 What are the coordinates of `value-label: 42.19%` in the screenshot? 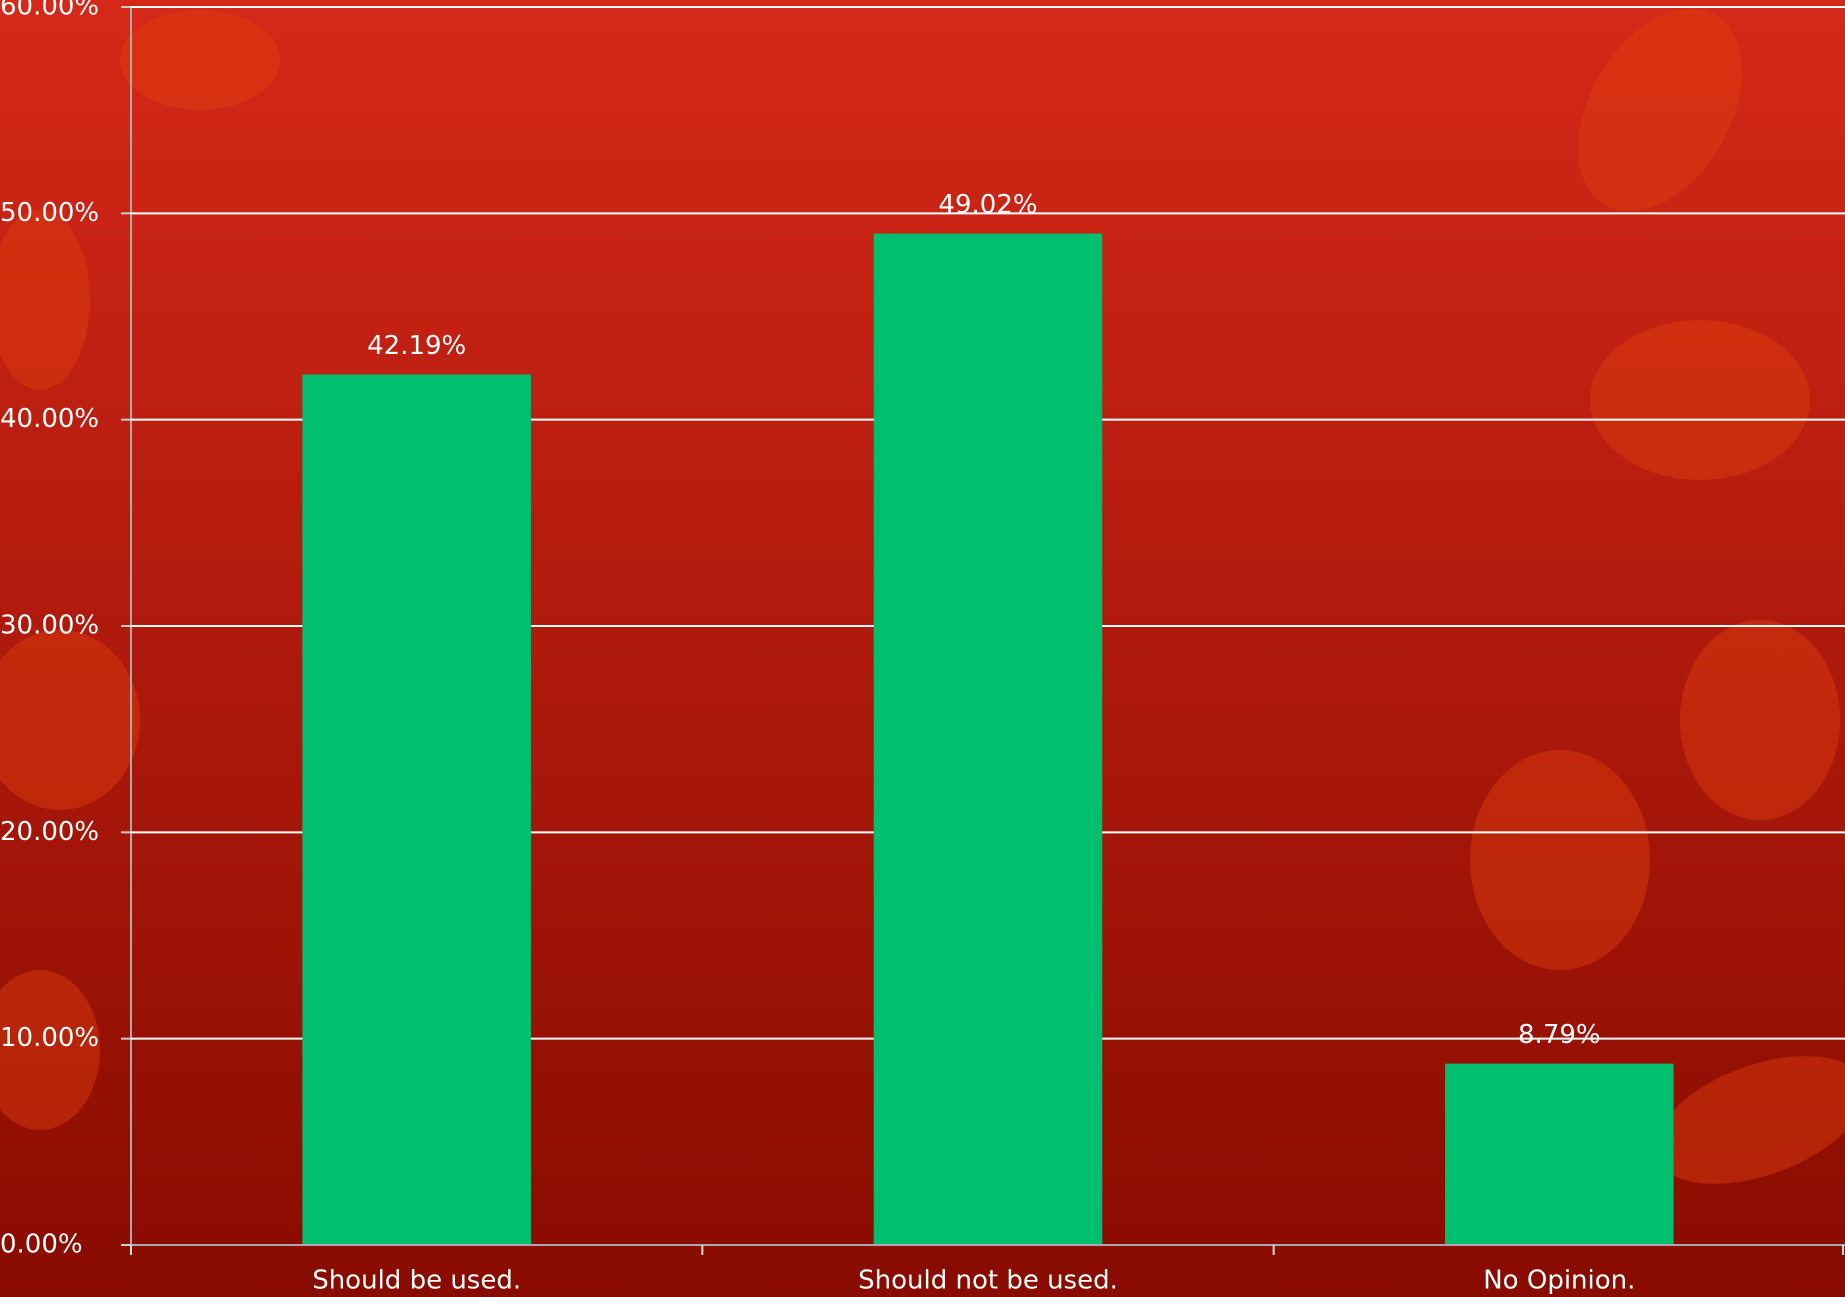 It's located at (416, 346).